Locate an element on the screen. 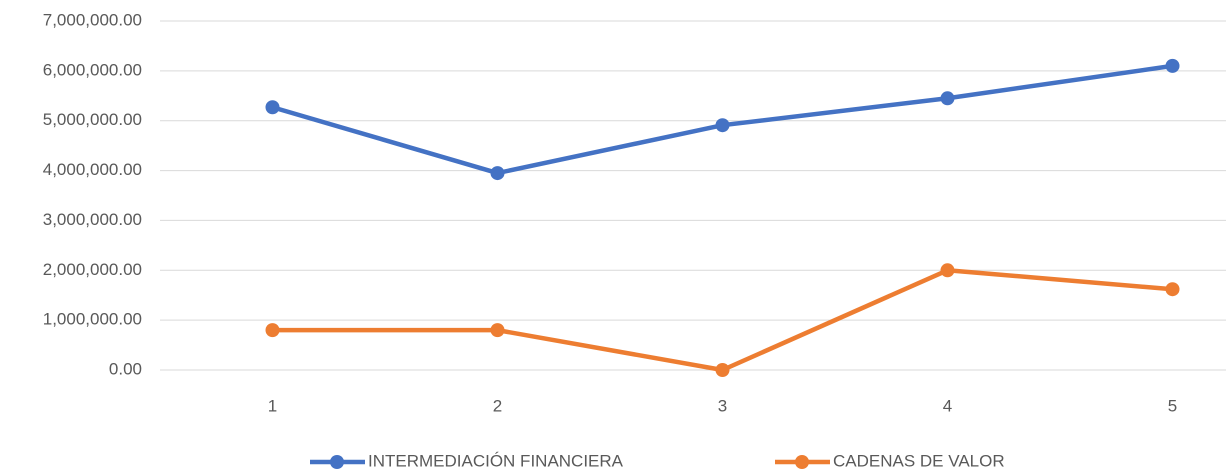 The width and height of the screenshot is (1228, 474). y-tick-label: 4,000,000.00 is located at coordinates (92, 169).